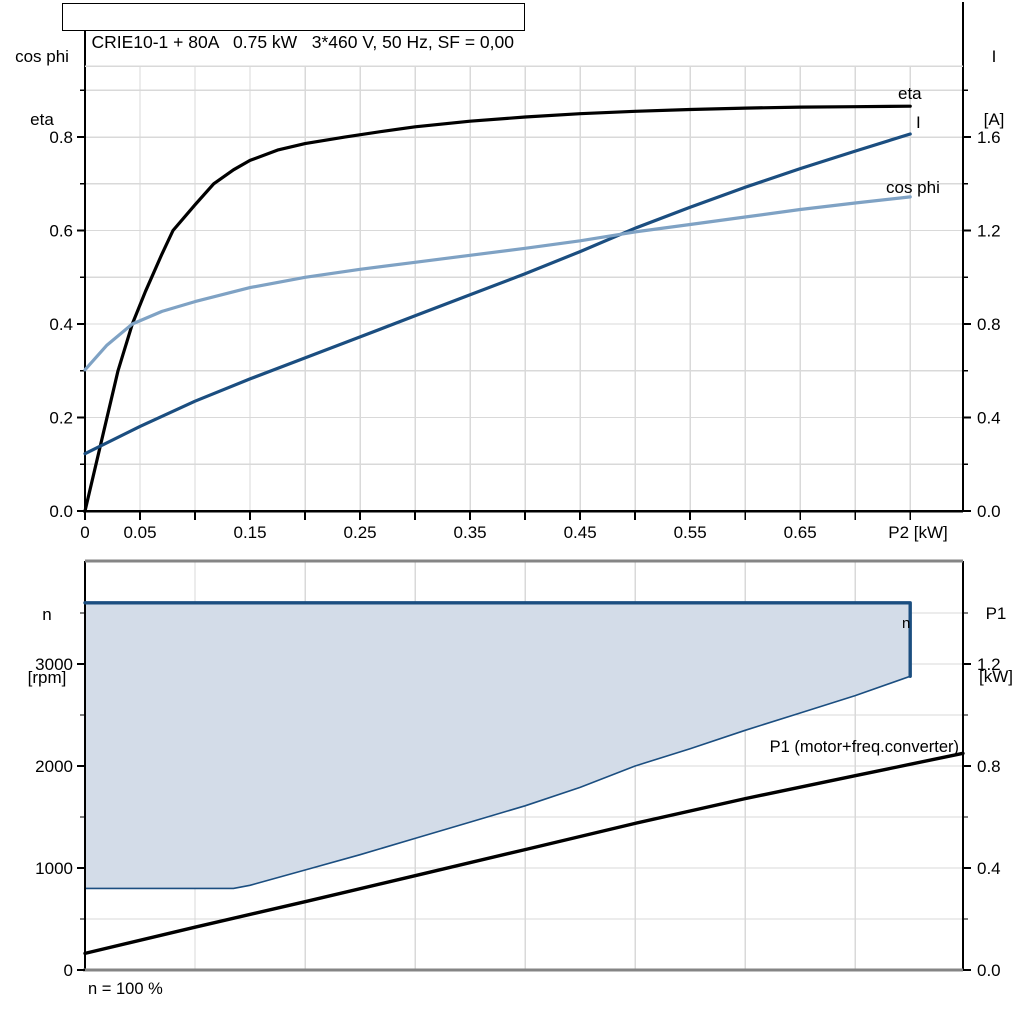 The width and height of the screenshot is (1024, 1024). What do you see at coordinates (913, 187) in the screenshot?
I see `svg-text: cos phi` at bounding box center [913, 187].